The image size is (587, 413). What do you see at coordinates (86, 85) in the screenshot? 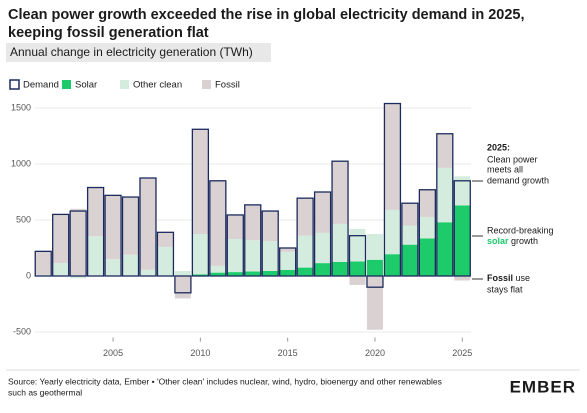
I see `legend-label: Solar` at bounding box center [86, 85].